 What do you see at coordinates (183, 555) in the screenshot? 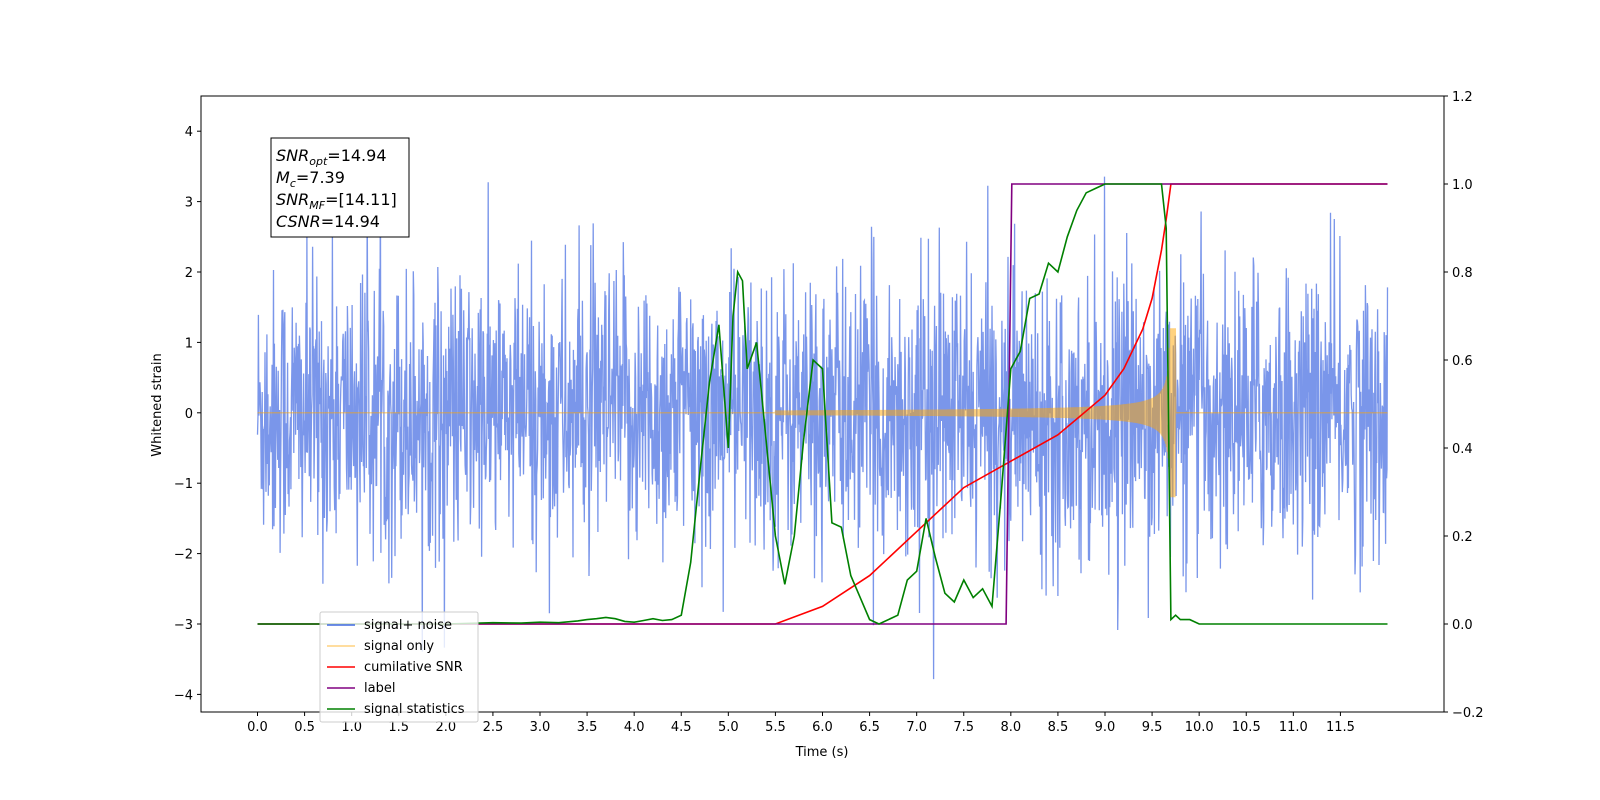
I see `y-tick-label: −2` at bounding box center [183, 555].